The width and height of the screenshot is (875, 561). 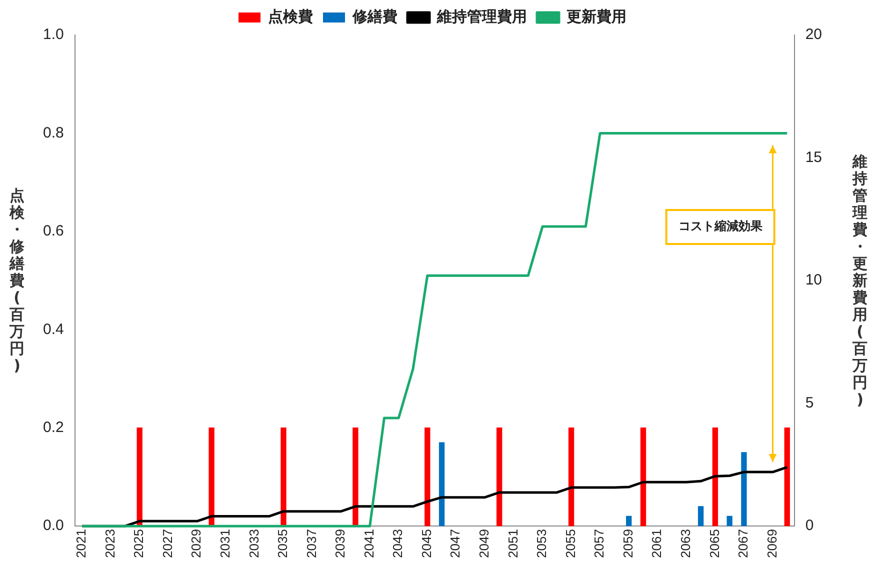 I want to click on legend-label: 更新費用, so click(x=596, y=17).